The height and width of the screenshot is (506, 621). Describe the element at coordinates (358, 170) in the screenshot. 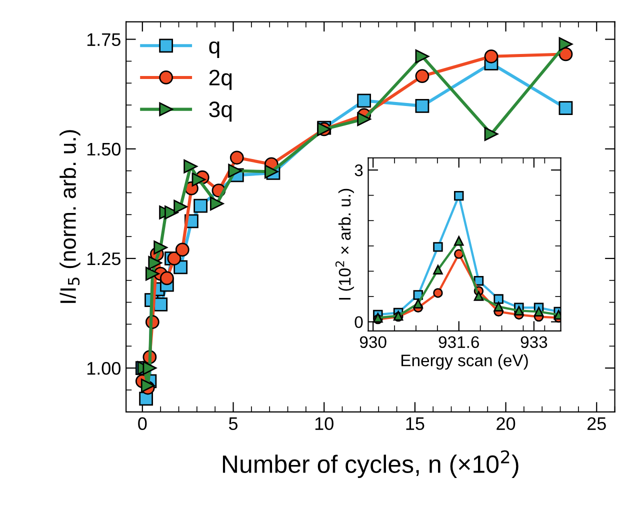

I see `y-tick-label: 3` at that location.